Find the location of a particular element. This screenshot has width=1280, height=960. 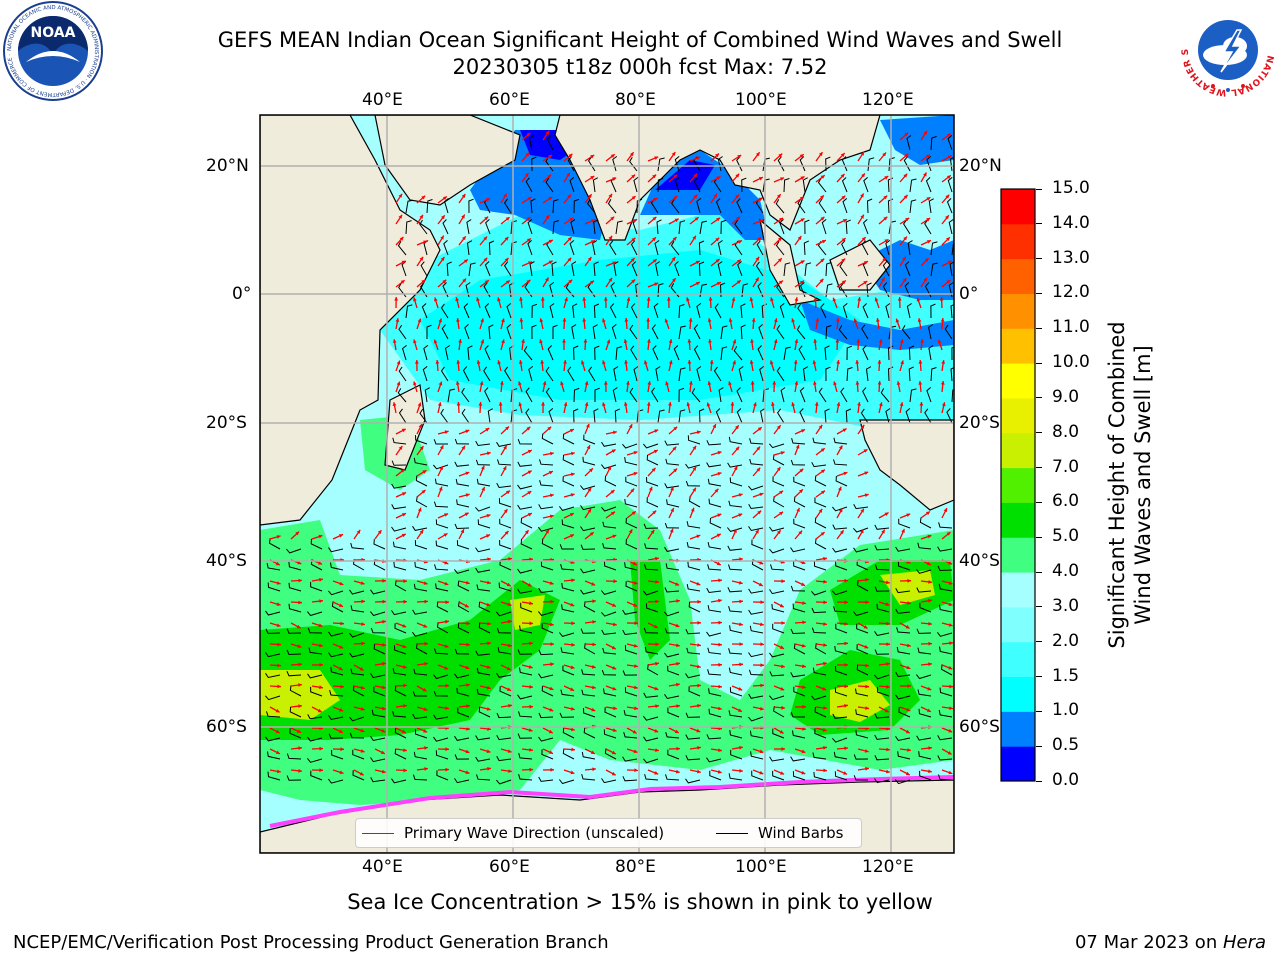

lat-tick-left: 20°N is located at coordinates (227, 166).